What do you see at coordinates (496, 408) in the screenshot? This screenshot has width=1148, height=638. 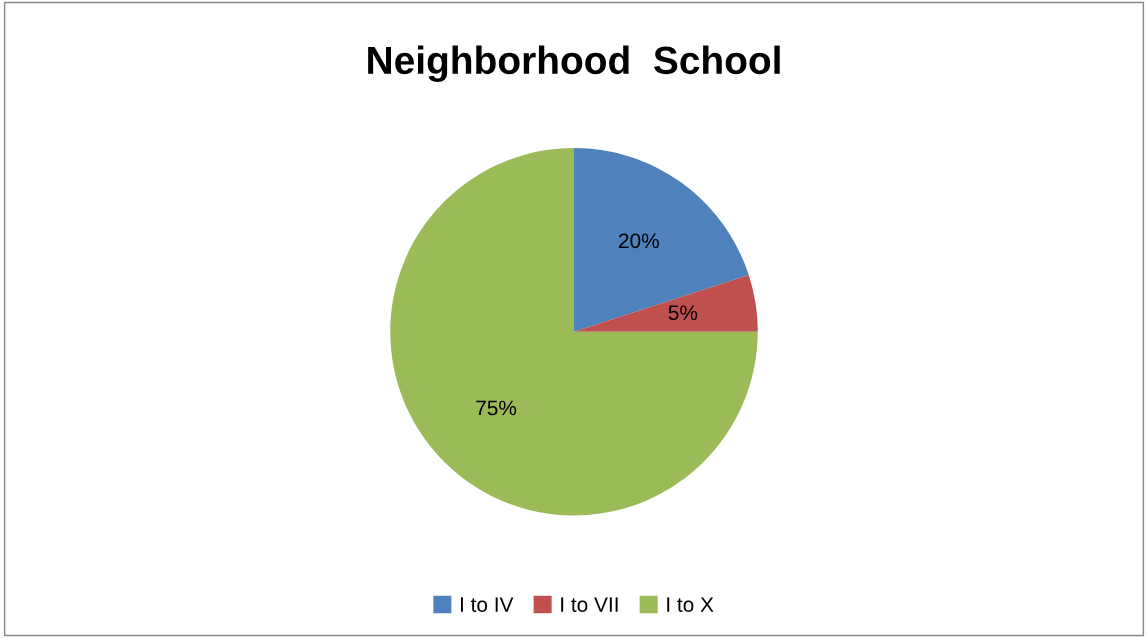 I see `data-label: 75%` at bounding box center [496, 408].